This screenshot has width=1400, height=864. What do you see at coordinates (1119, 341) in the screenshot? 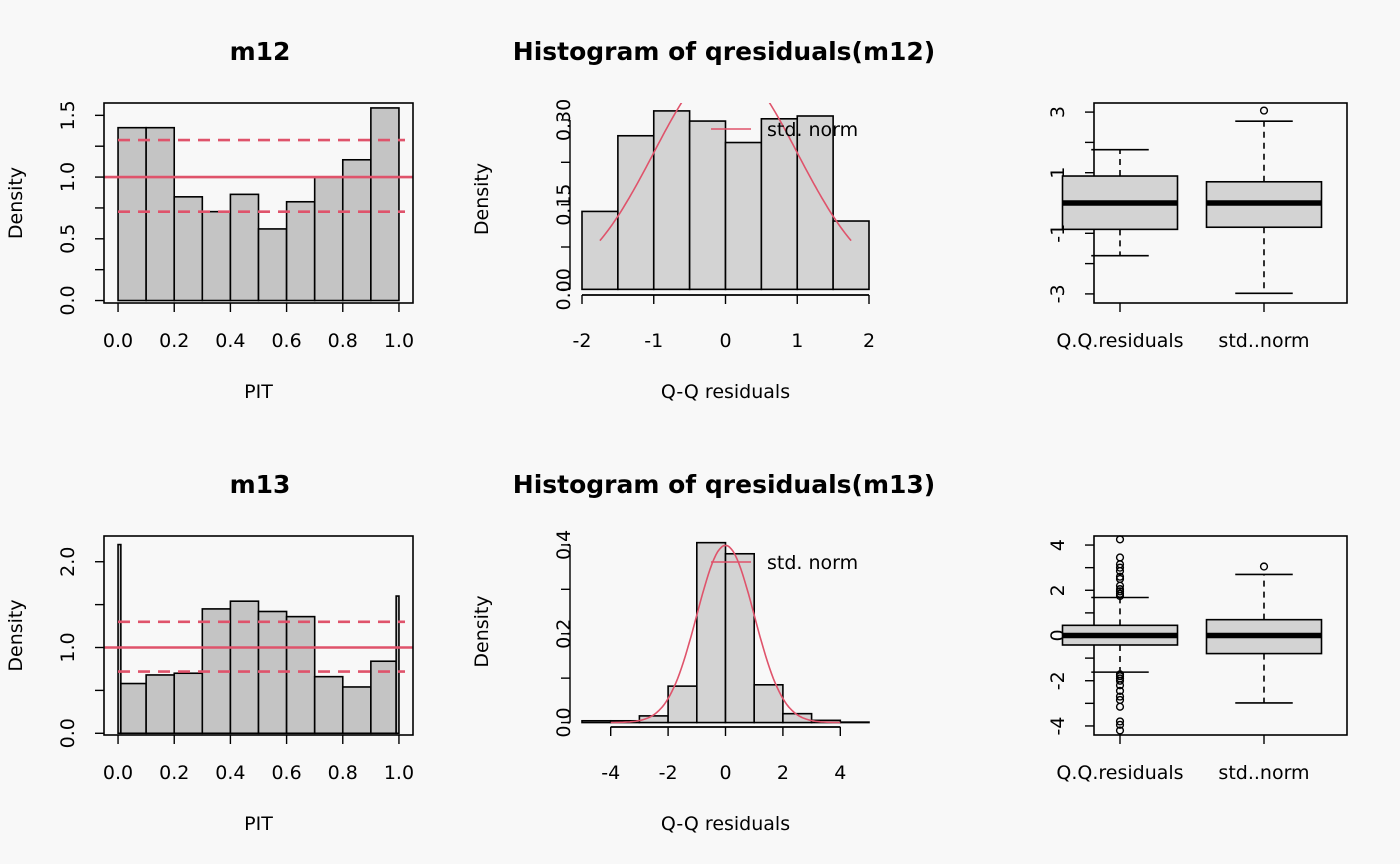
I see `x-tick-label: Q.Q.residuals` at bounding box center [1119, 341].